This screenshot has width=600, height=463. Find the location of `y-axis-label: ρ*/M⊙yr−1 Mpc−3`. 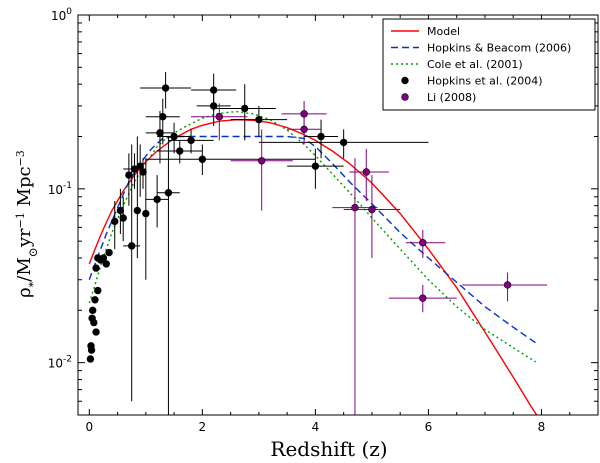

y-axis-label: ρ*/M⊙yr−1 Mpc−3 is located at coordinates (27, 224).